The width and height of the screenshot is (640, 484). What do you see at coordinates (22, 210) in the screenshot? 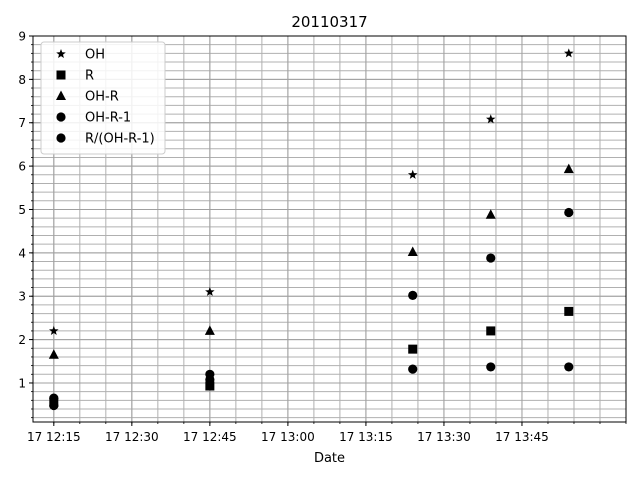
I see `y-tick-label: 5` at bounding box center [22, 210].